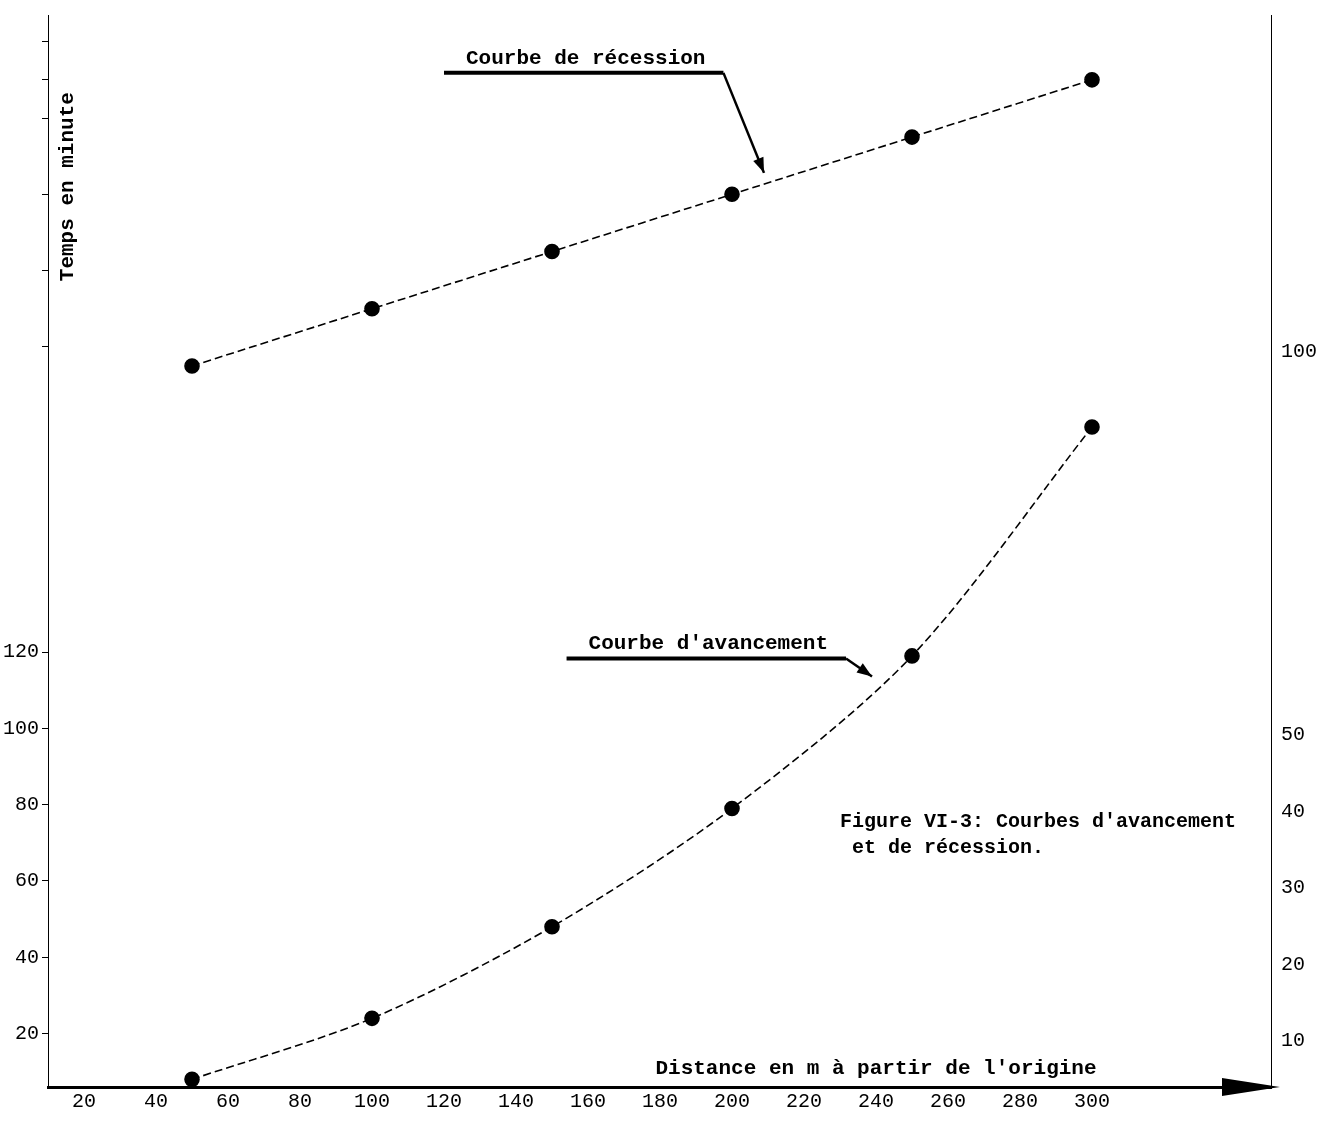 The image size is (1326, 1123). I want to click on annotation: Figure VI-3: Courbes d'avancement et de récession., so click(1038, 835).